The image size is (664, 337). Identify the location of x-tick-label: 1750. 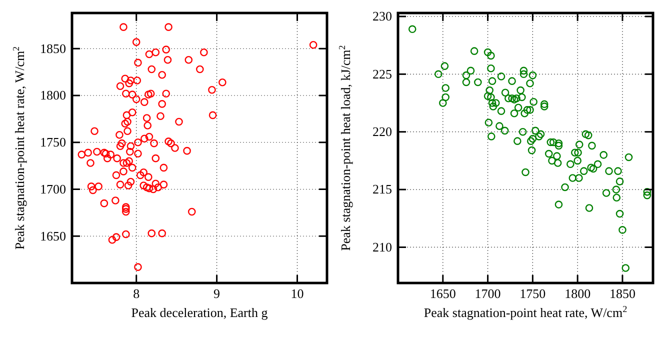
(533, 294).